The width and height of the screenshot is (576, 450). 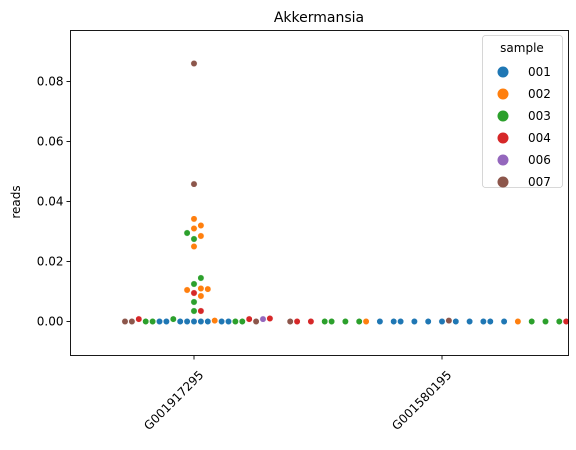 What do you see at coordinates (16, 201) in the screenshot?
I see `y-axis-label: reads` at bounding box center [16, 201].